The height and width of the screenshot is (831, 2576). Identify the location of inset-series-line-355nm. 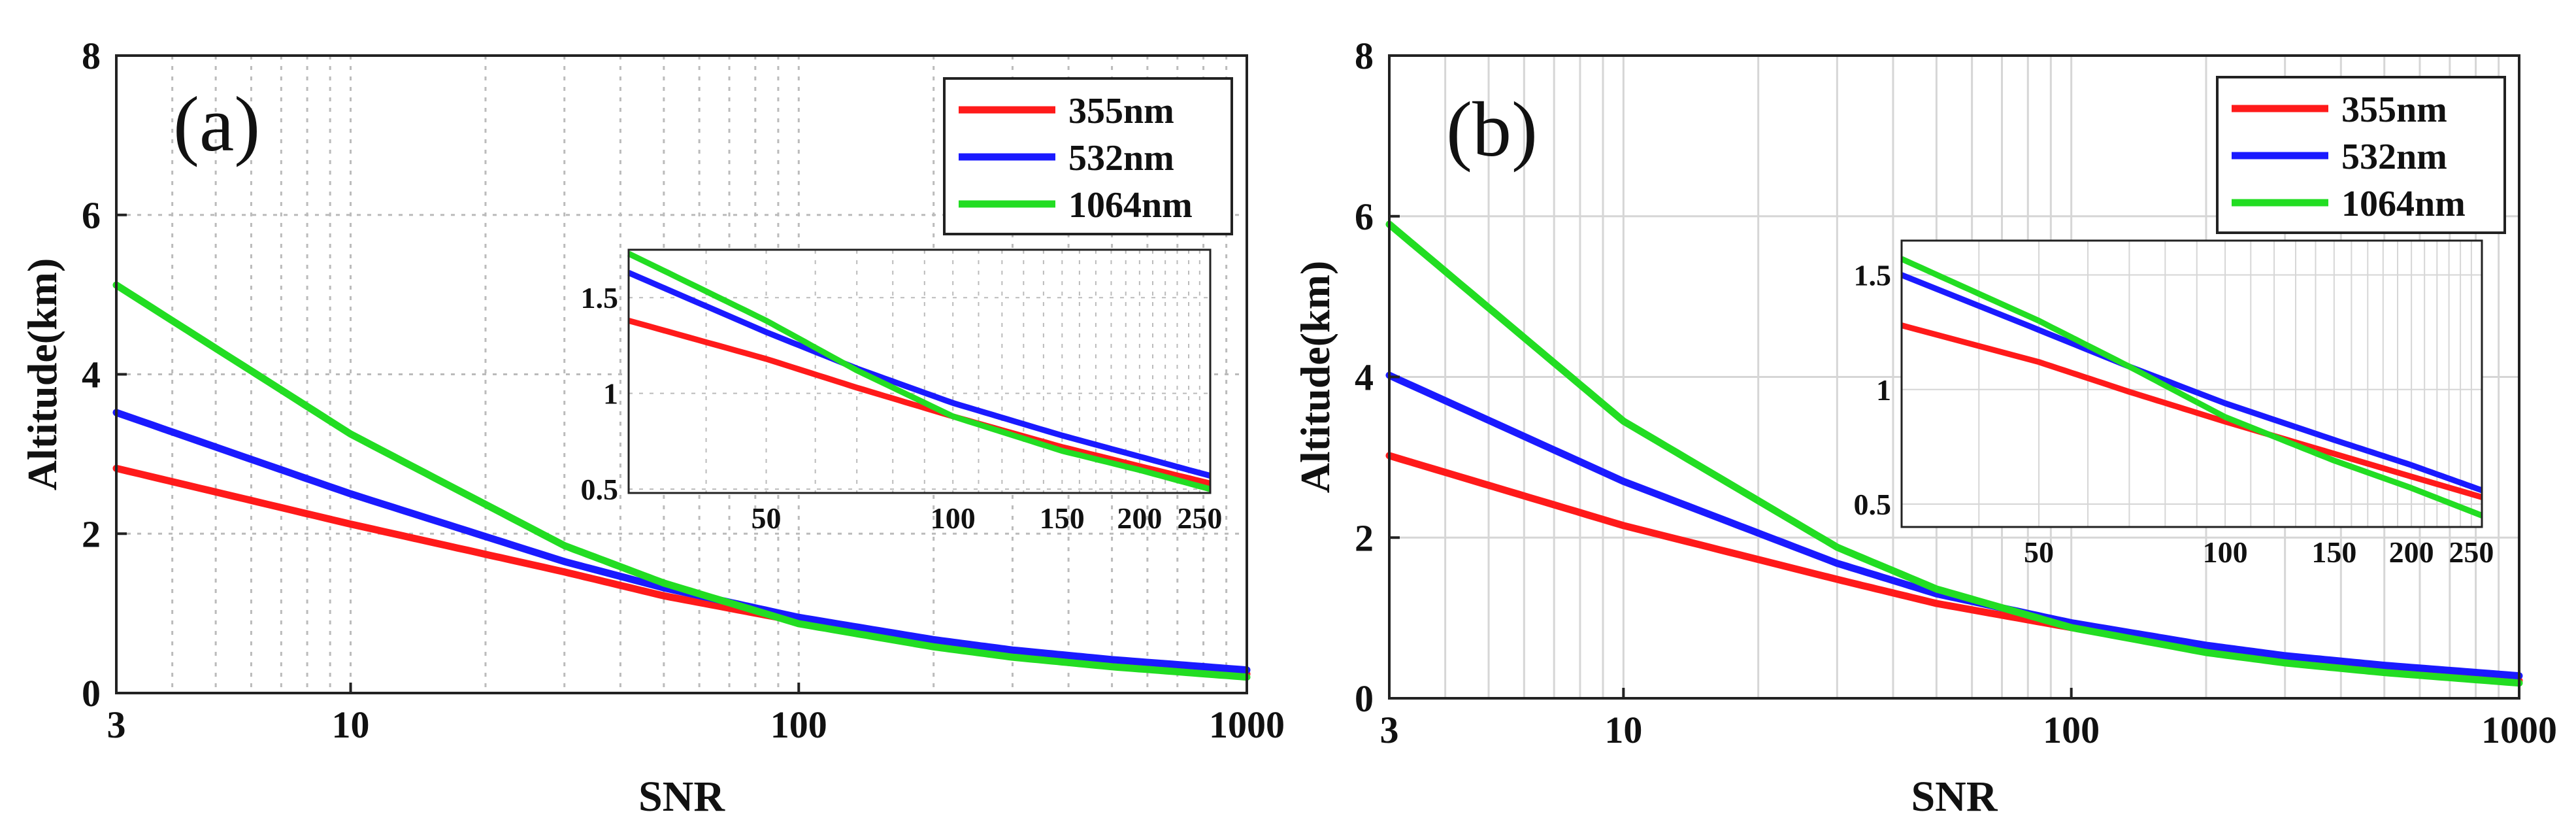
(2191, 411).